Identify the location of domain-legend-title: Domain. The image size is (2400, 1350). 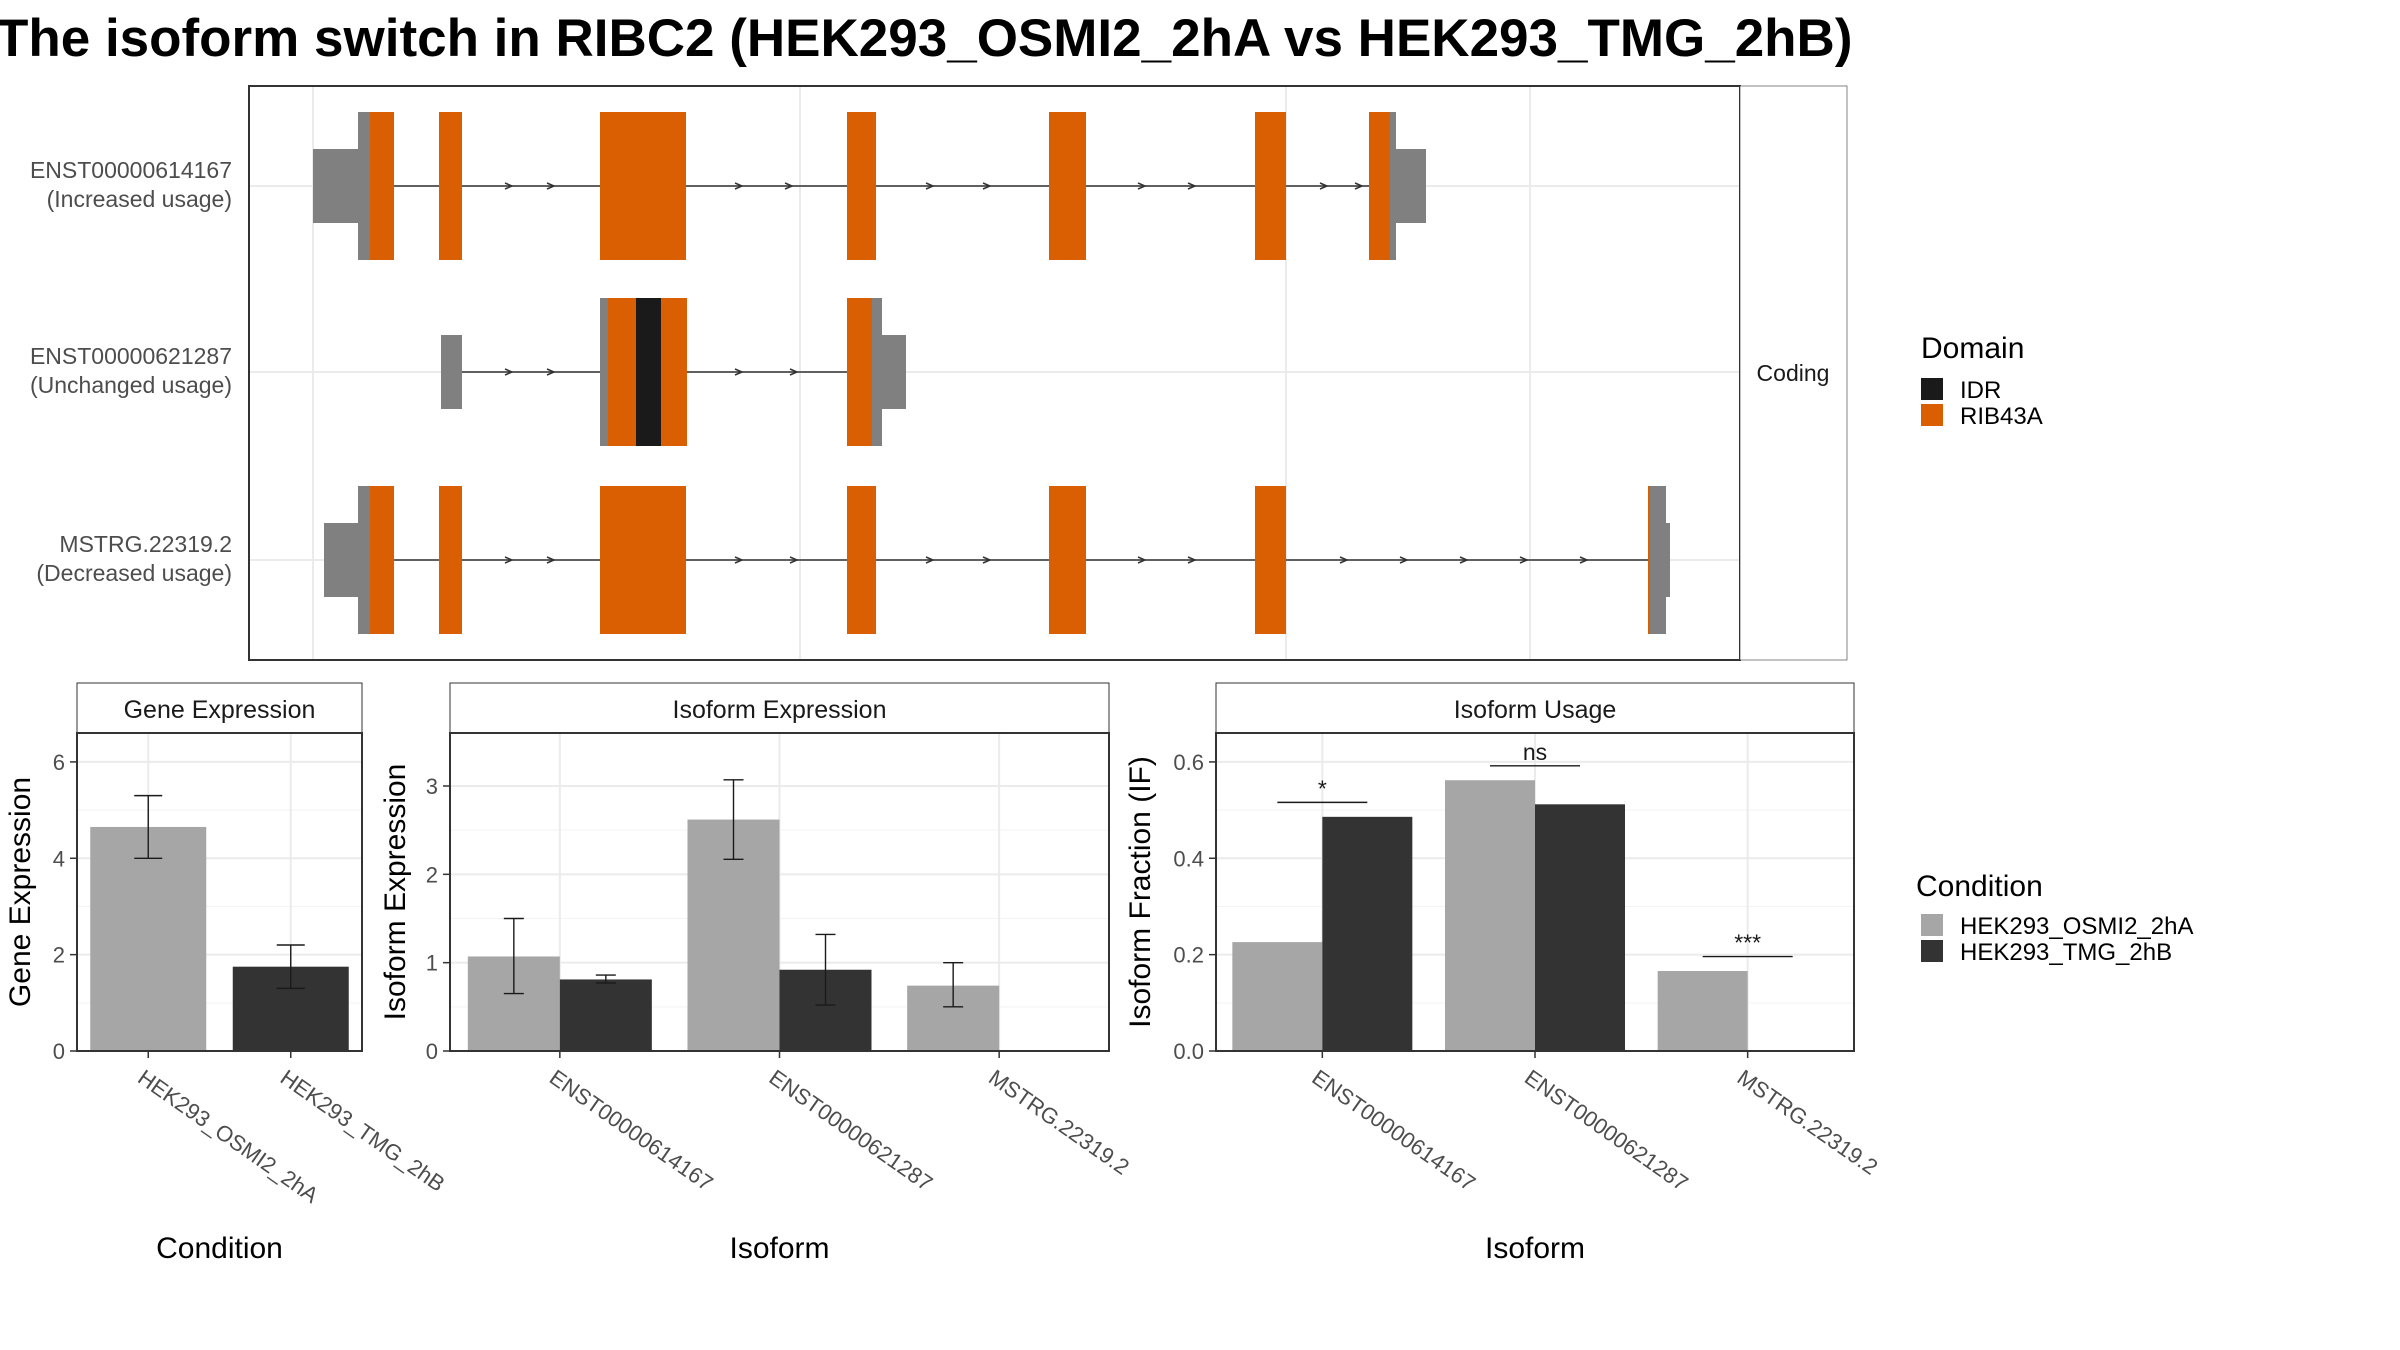
(1972, 348).